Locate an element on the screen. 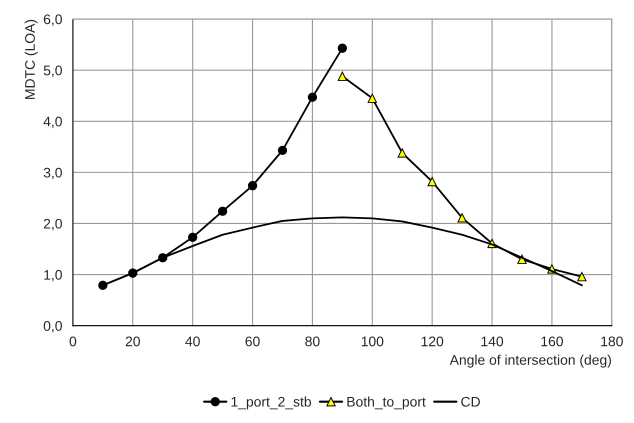  x-tick-label: 60 is located at coordinates (253, 341).